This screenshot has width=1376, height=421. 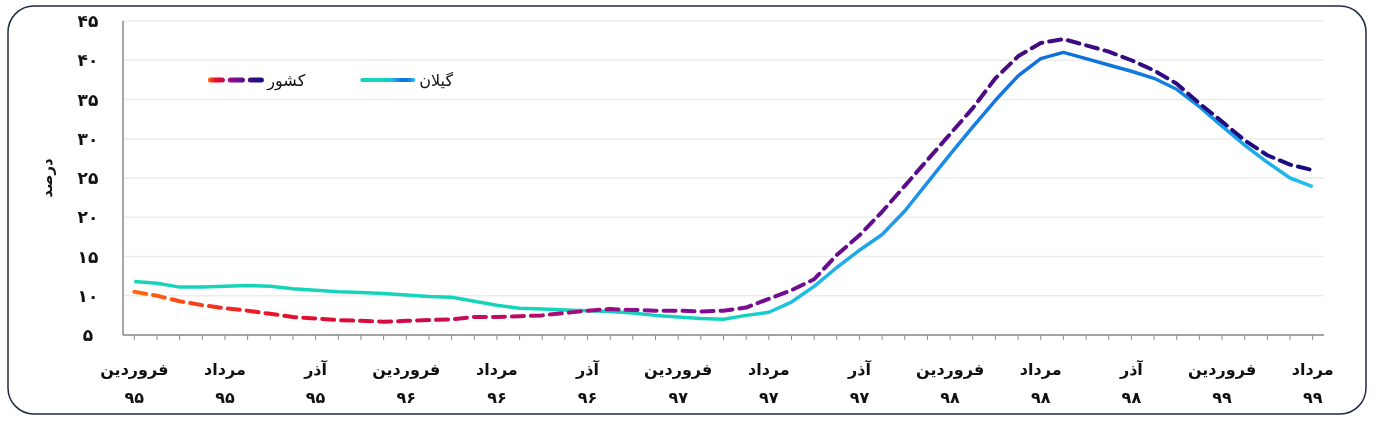 I want to click on x-tick-label: آذر ۹۸, so click(x=1131, y=383).